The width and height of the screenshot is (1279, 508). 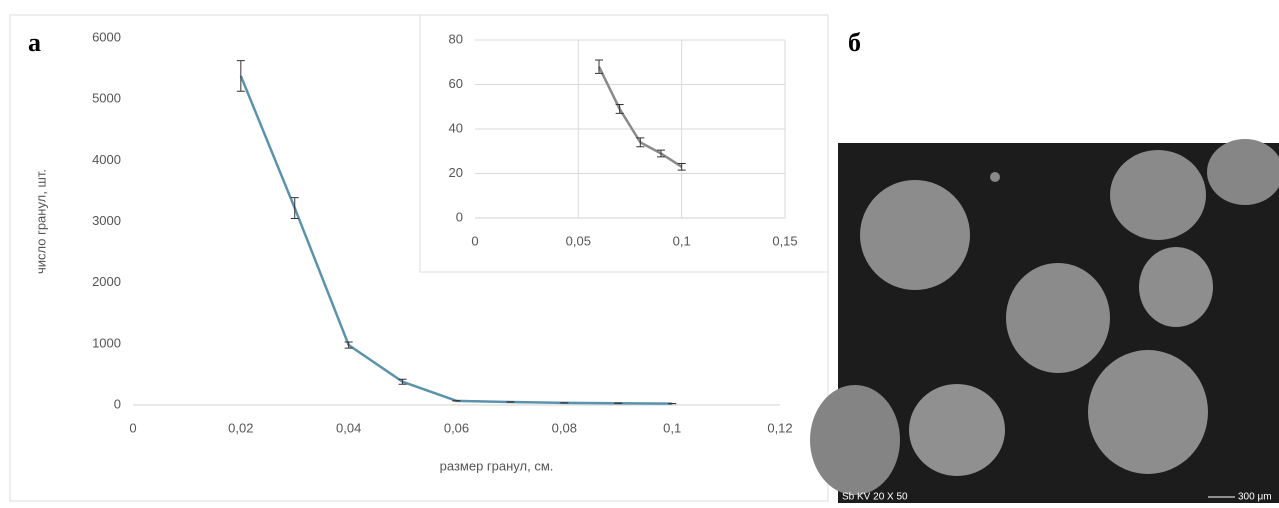 I want to click on y-tick-label: 20, so click(x=456, y=172).